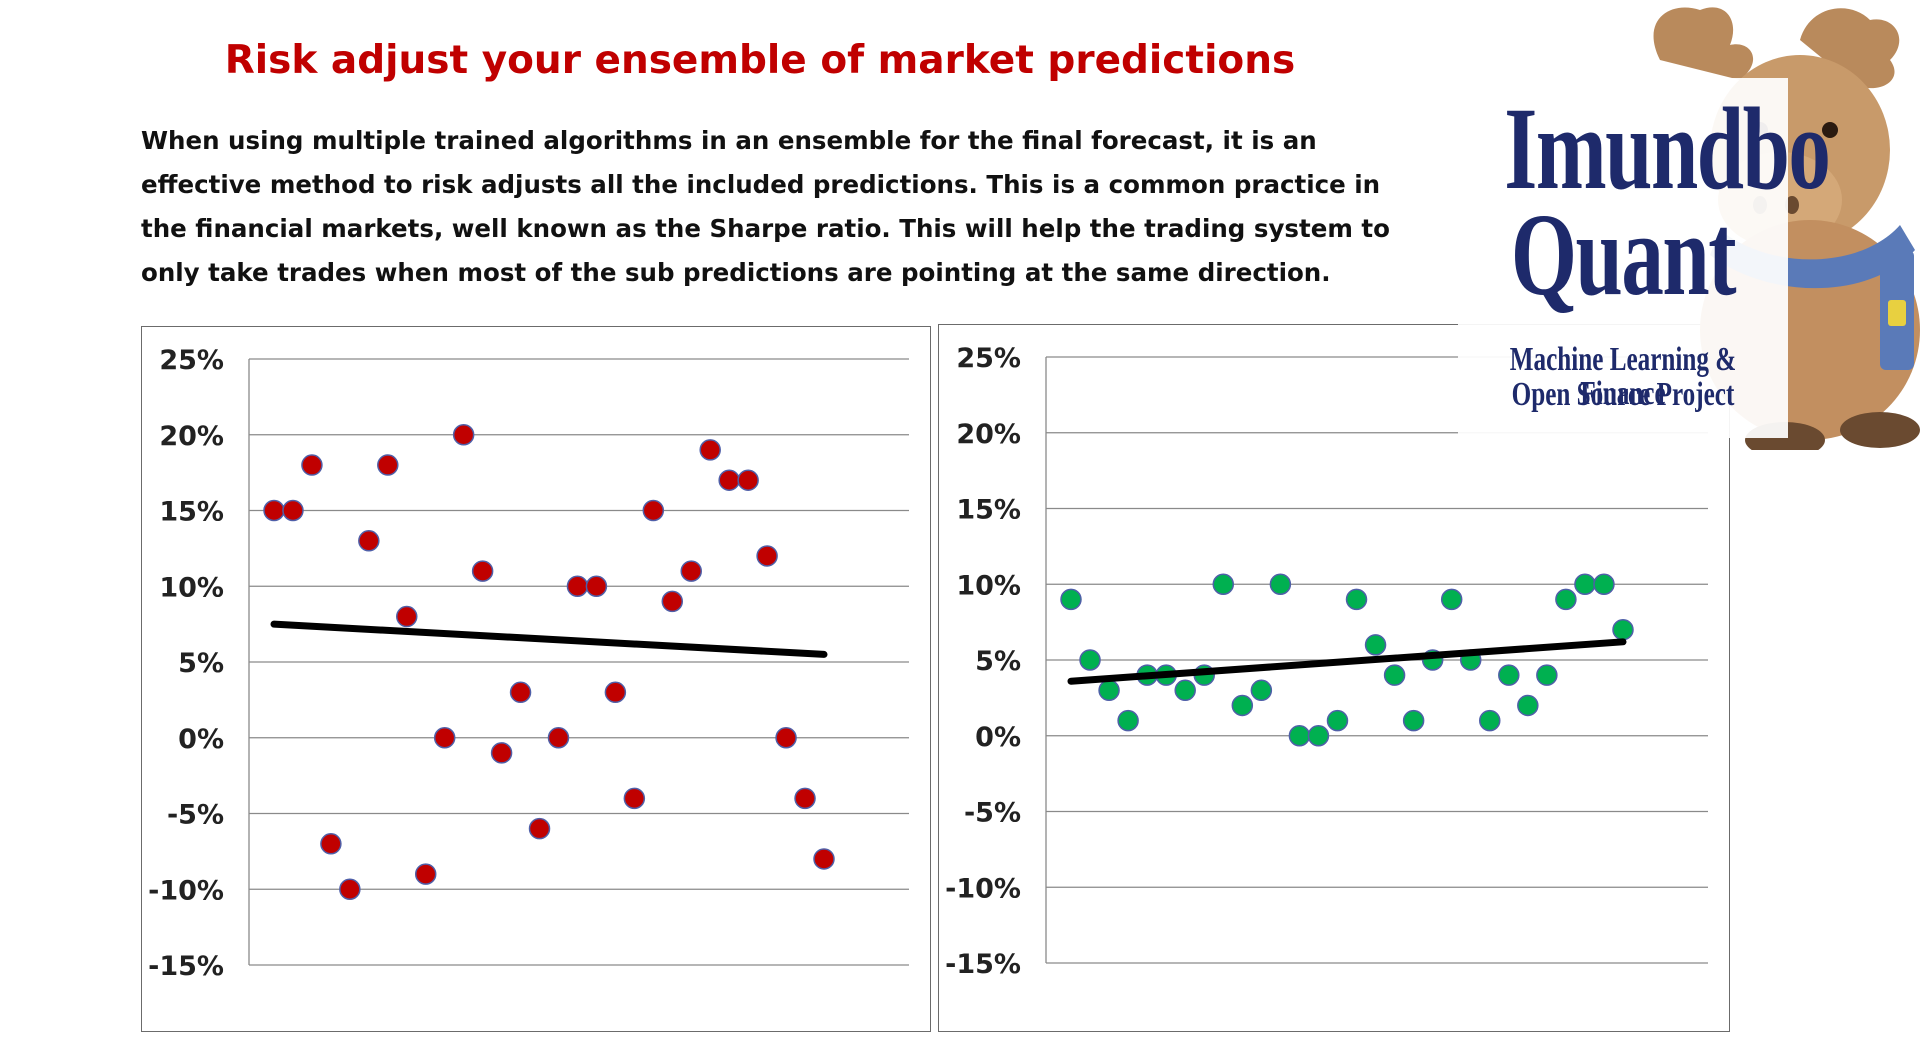  I want to click on right-y-tick-label: -15%, so click(983, 964).